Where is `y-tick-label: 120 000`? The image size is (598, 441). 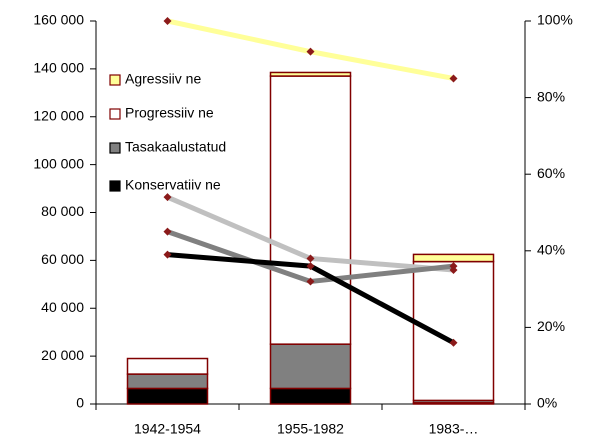
y-tick-label: 120 000 is located at coordinates (58, 115).